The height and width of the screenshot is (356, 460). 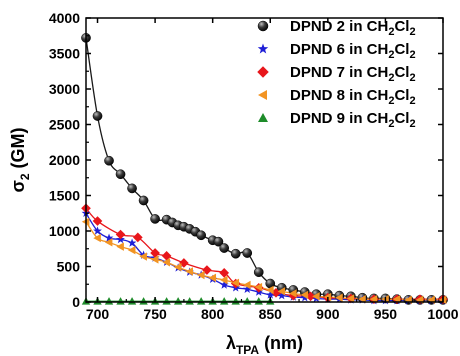 What do you see at coordinates (64, 196) in the screenshot?
I see `y-tick-label: 1500` at bounding box center [64, 196].